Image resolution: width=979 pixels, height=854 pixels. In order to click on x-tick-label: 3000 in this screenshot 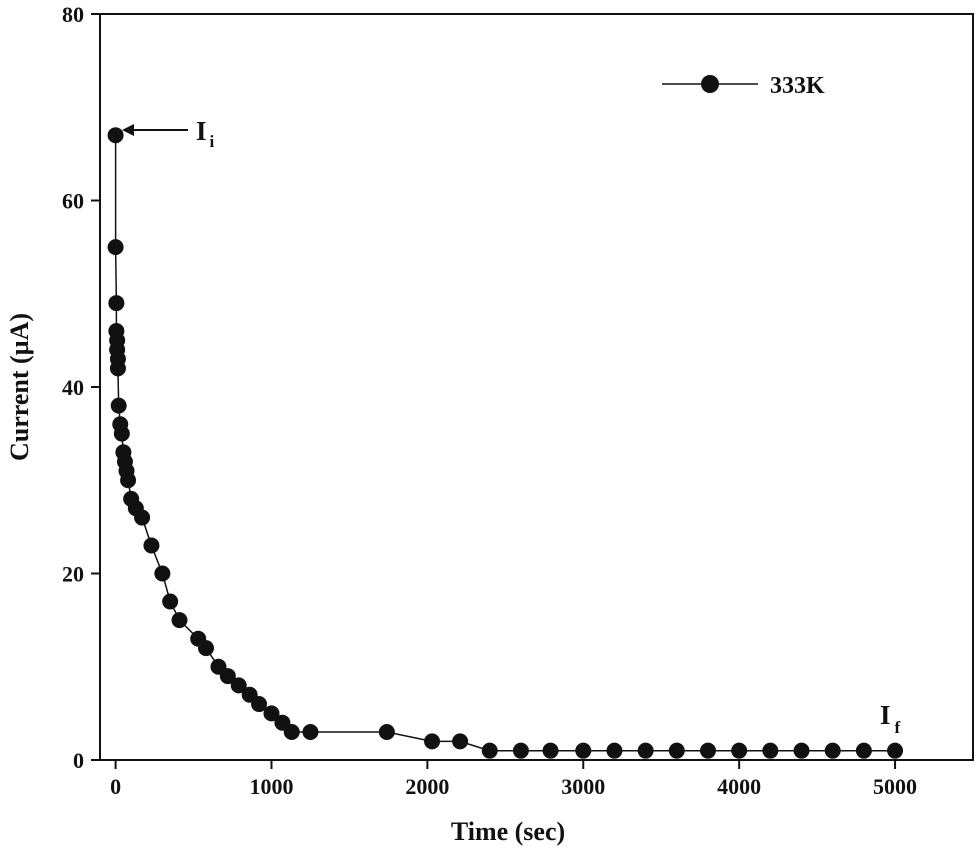, I will do `click(583, 786)`.